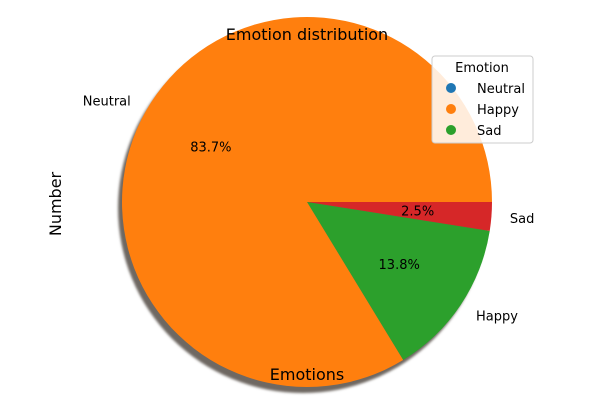 Image resolution: width=600 pixels, height=400 pixels. Describe the element at coordinates (451, 130) in the screenshot. I see `legend-marker-sad` at that location.